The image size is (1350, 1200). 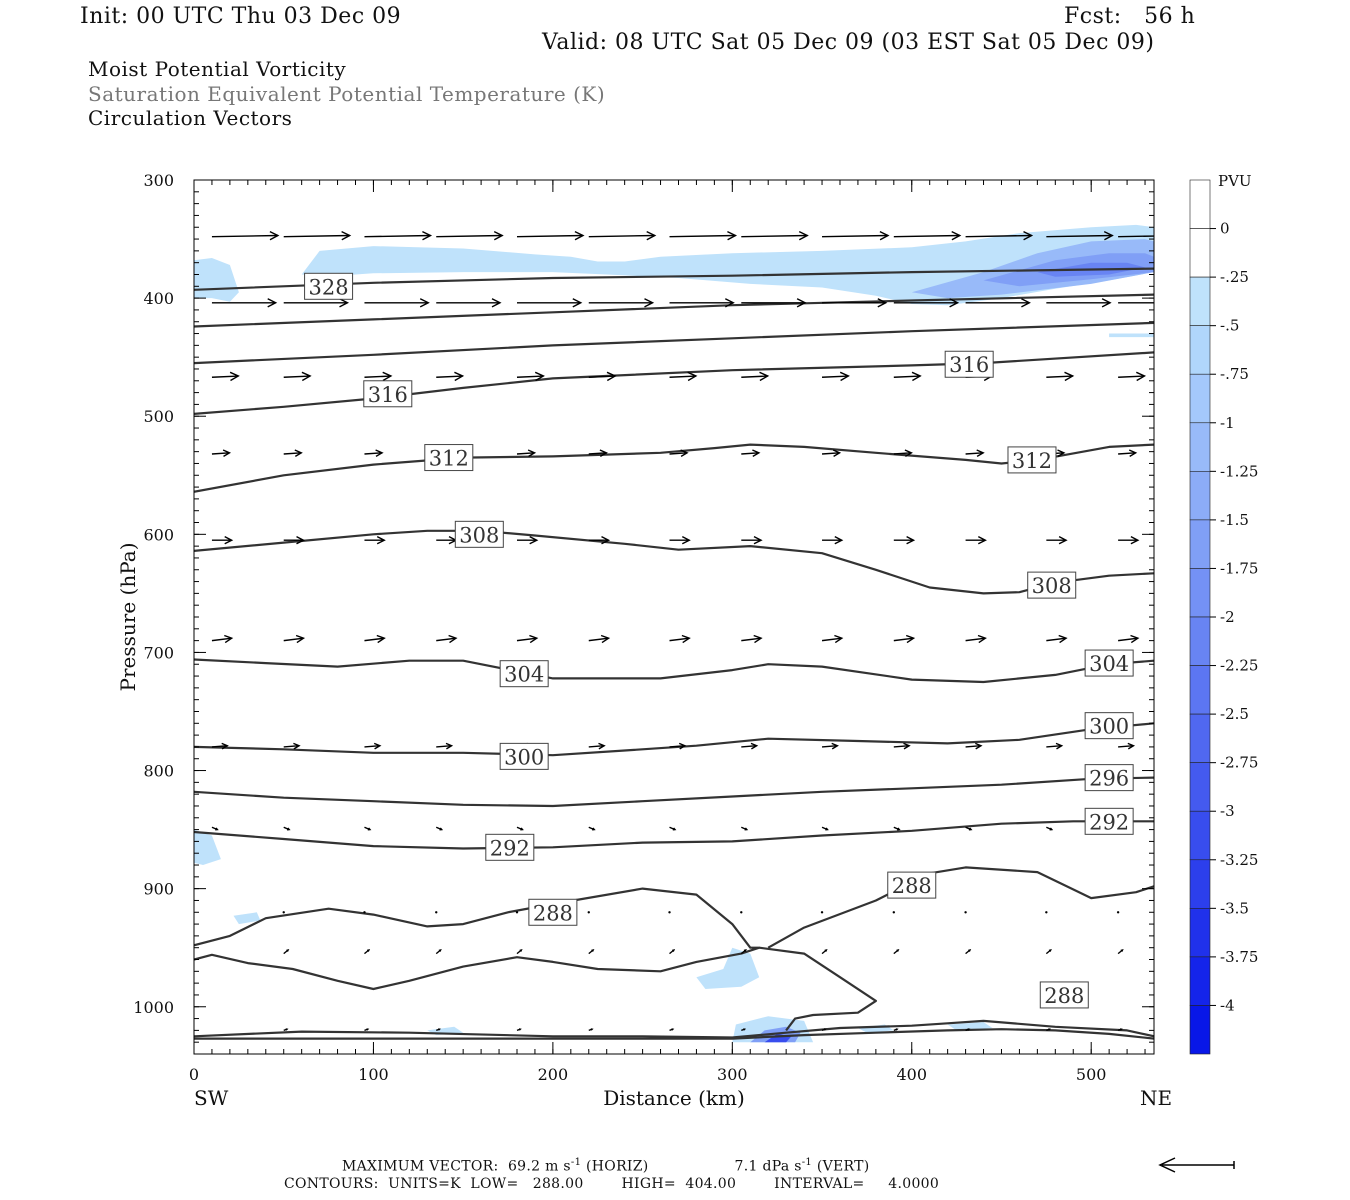 What do you see at coordinates (1234, 714) in the screenshot?
I see `colorbar-label: -2.5` at bounding box center [1234, 714].